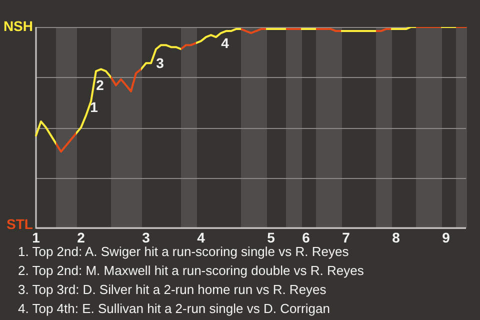 The image size is (480, 320). Describe the element at coordinates (346, 237) in the screenshot. I see `x-tick-label: 7` at that location.